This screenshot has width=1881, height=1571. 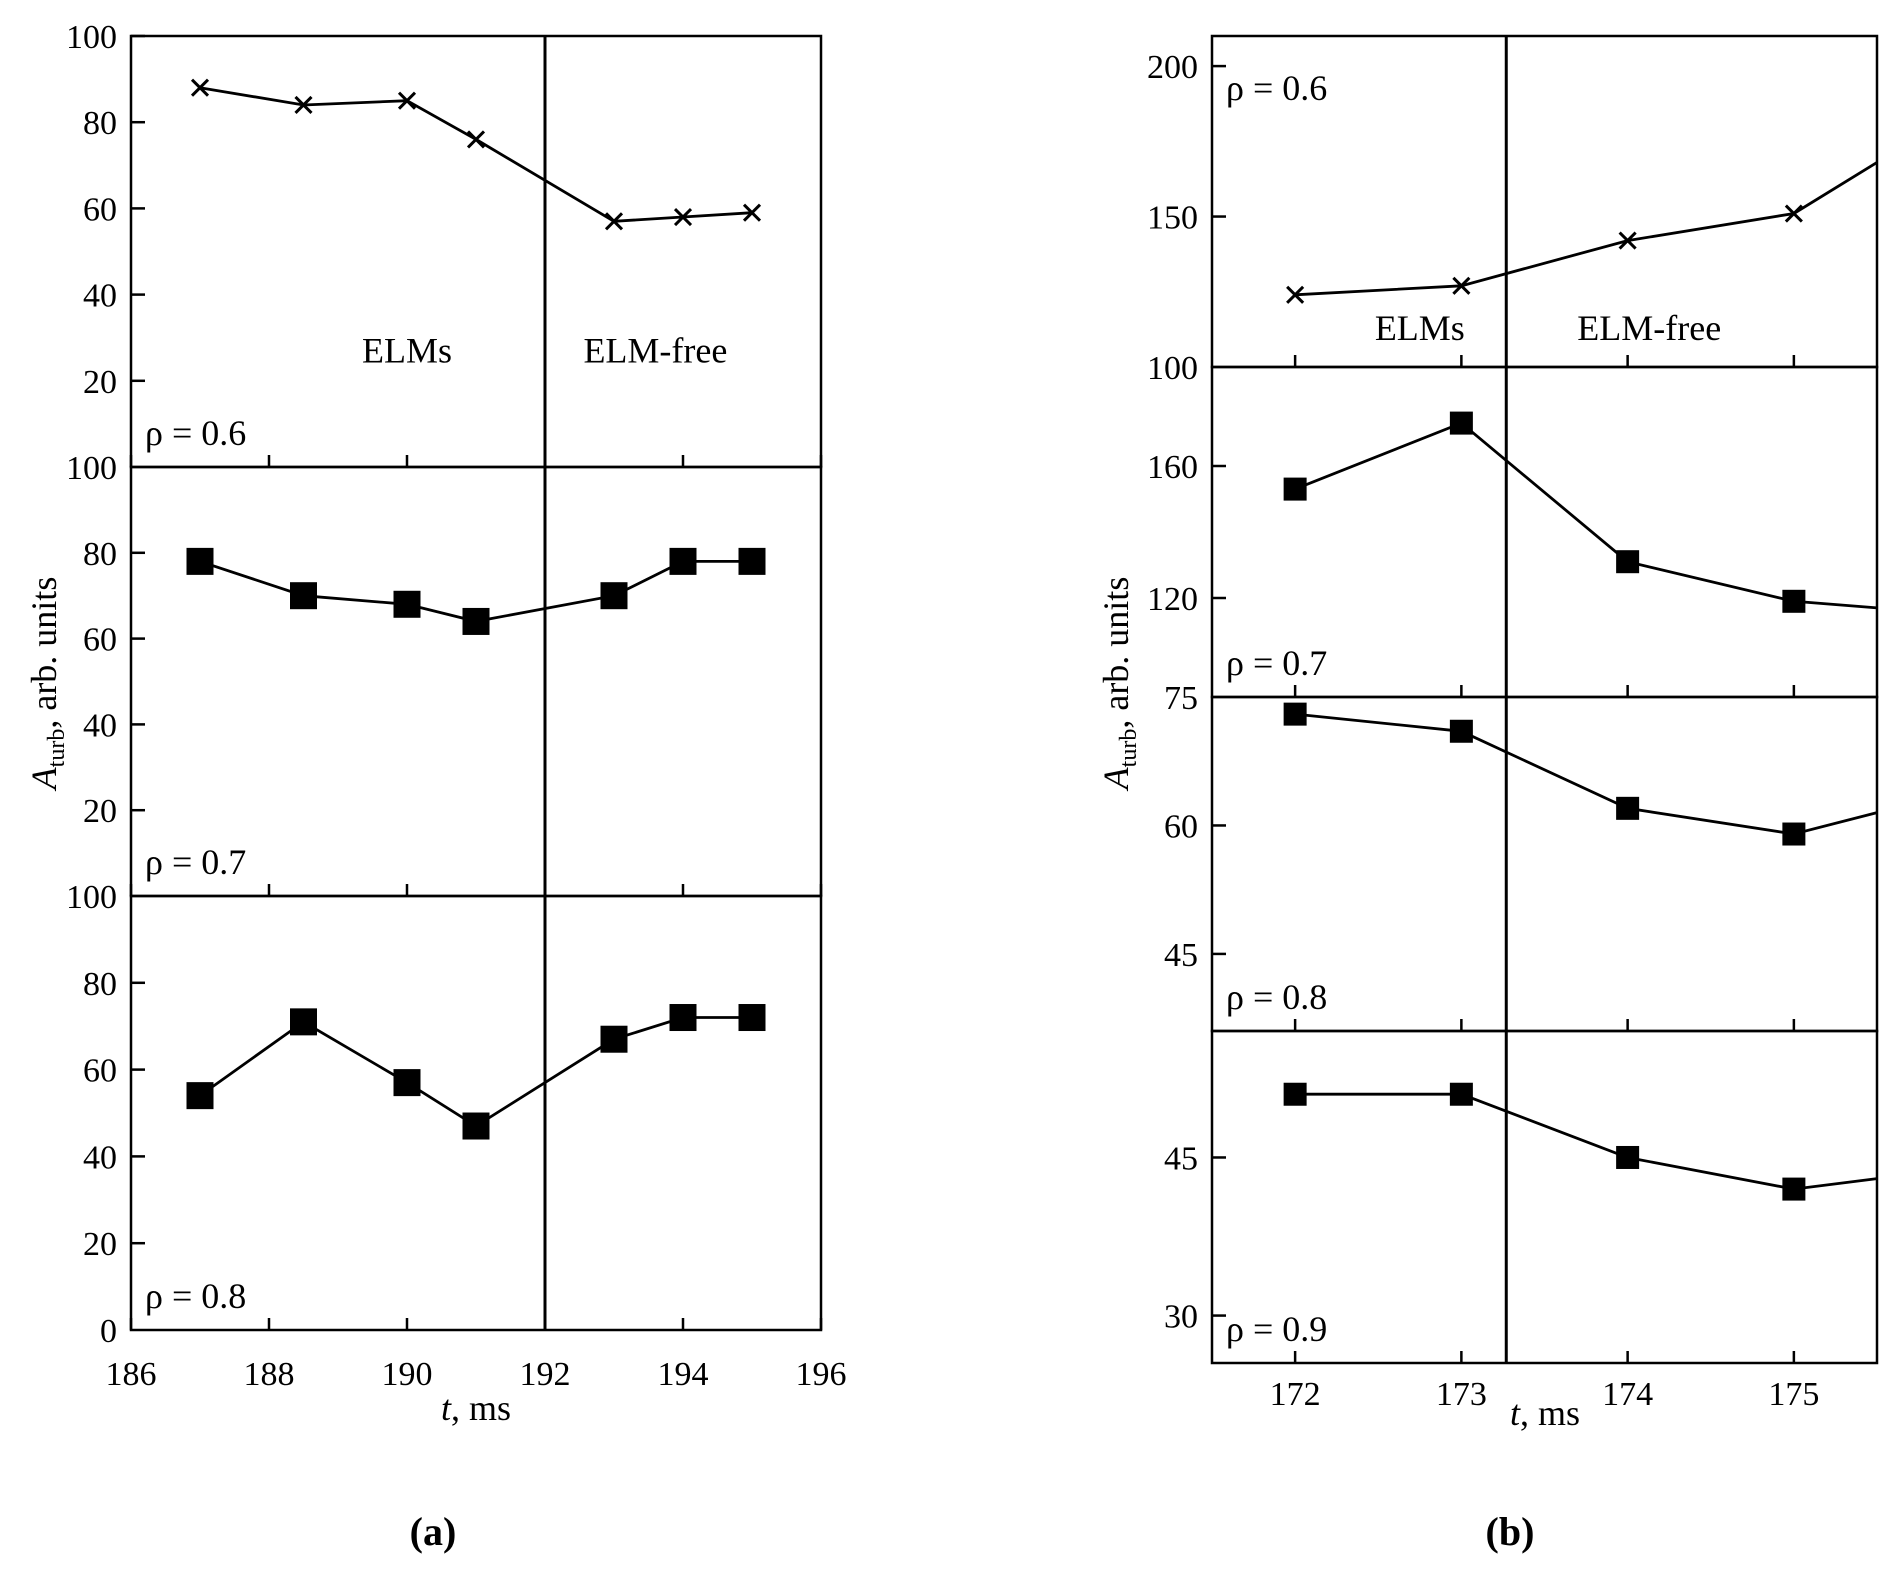 I want to click on y-tick-label: 0, so click(x=108, y=1331).